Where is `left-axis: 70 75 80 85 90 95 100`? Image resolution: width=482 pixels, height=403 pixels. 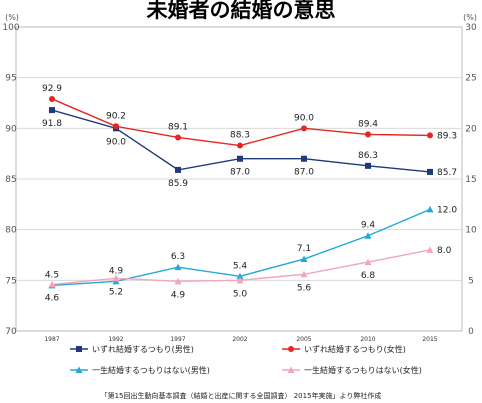 left-axis: 70 75 80 85 90 95 100 is located at coordinates (10, 180).